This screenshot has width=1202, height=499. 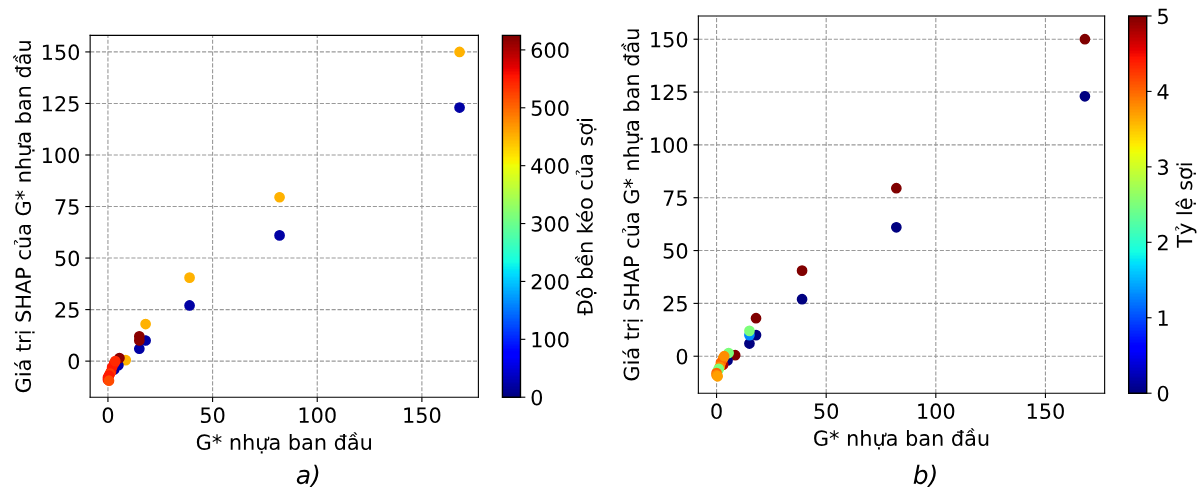 What do you see at coordinates (550, 339) in the screenshot?
I see `color-bar-label: 100` at bounding box center [550, 339].